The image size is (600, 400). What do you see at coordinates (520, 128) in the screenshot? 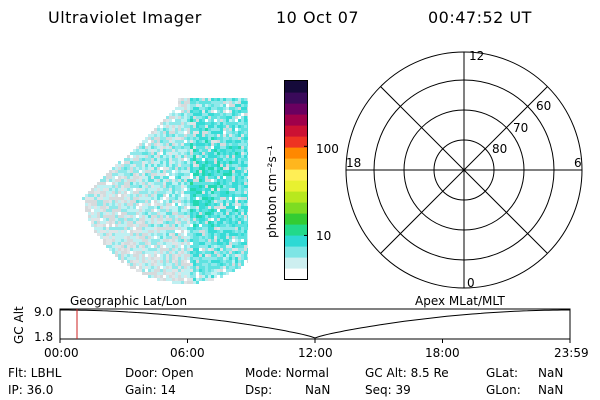
I see `mlat-label-70: 70` at bounding box center [520, 128].